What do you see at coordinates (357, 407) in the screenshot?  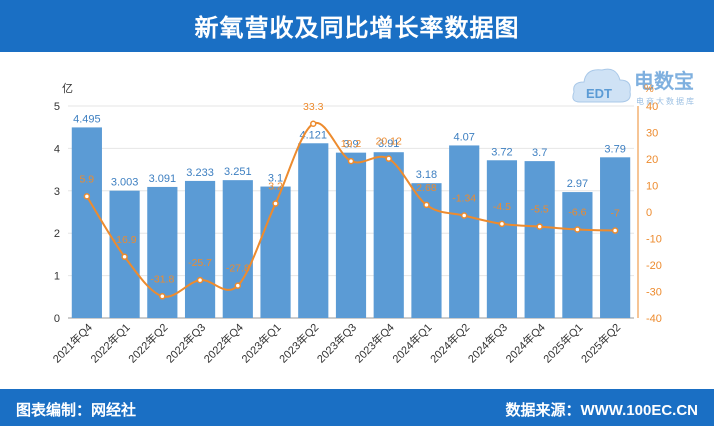 I see `chart-footer: 图表编制：网经社 数据来源：WWW.100EC.CN` at bounding box center [357, 407].